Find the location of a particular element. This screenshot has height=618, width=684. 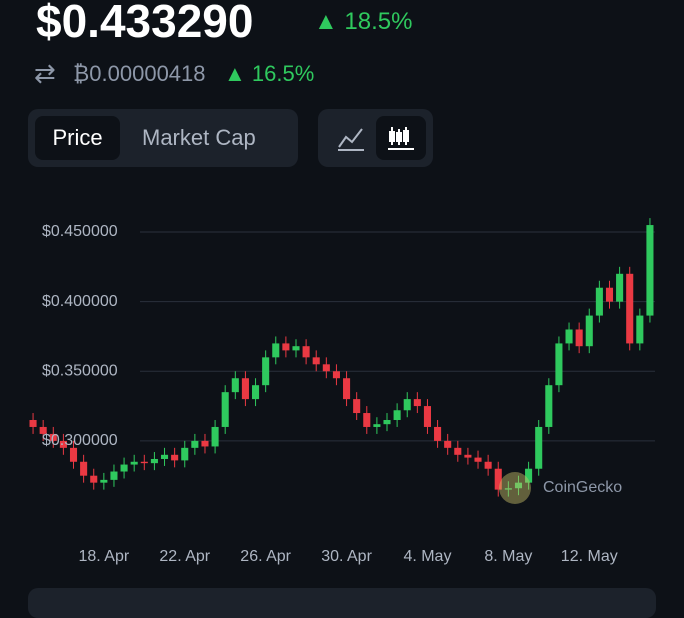

tab-market-cap: Market Cap is located at coordinates (199, 137).